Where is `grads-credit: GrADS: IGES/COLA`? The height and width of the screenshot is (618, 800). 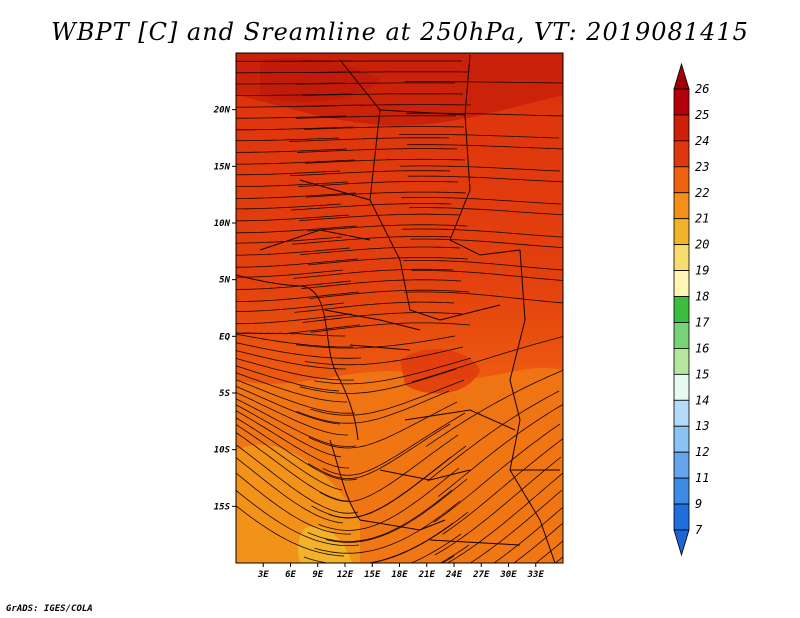
grads-credit: GrADS: IGES/COLA is located at coordinates (49, 609).